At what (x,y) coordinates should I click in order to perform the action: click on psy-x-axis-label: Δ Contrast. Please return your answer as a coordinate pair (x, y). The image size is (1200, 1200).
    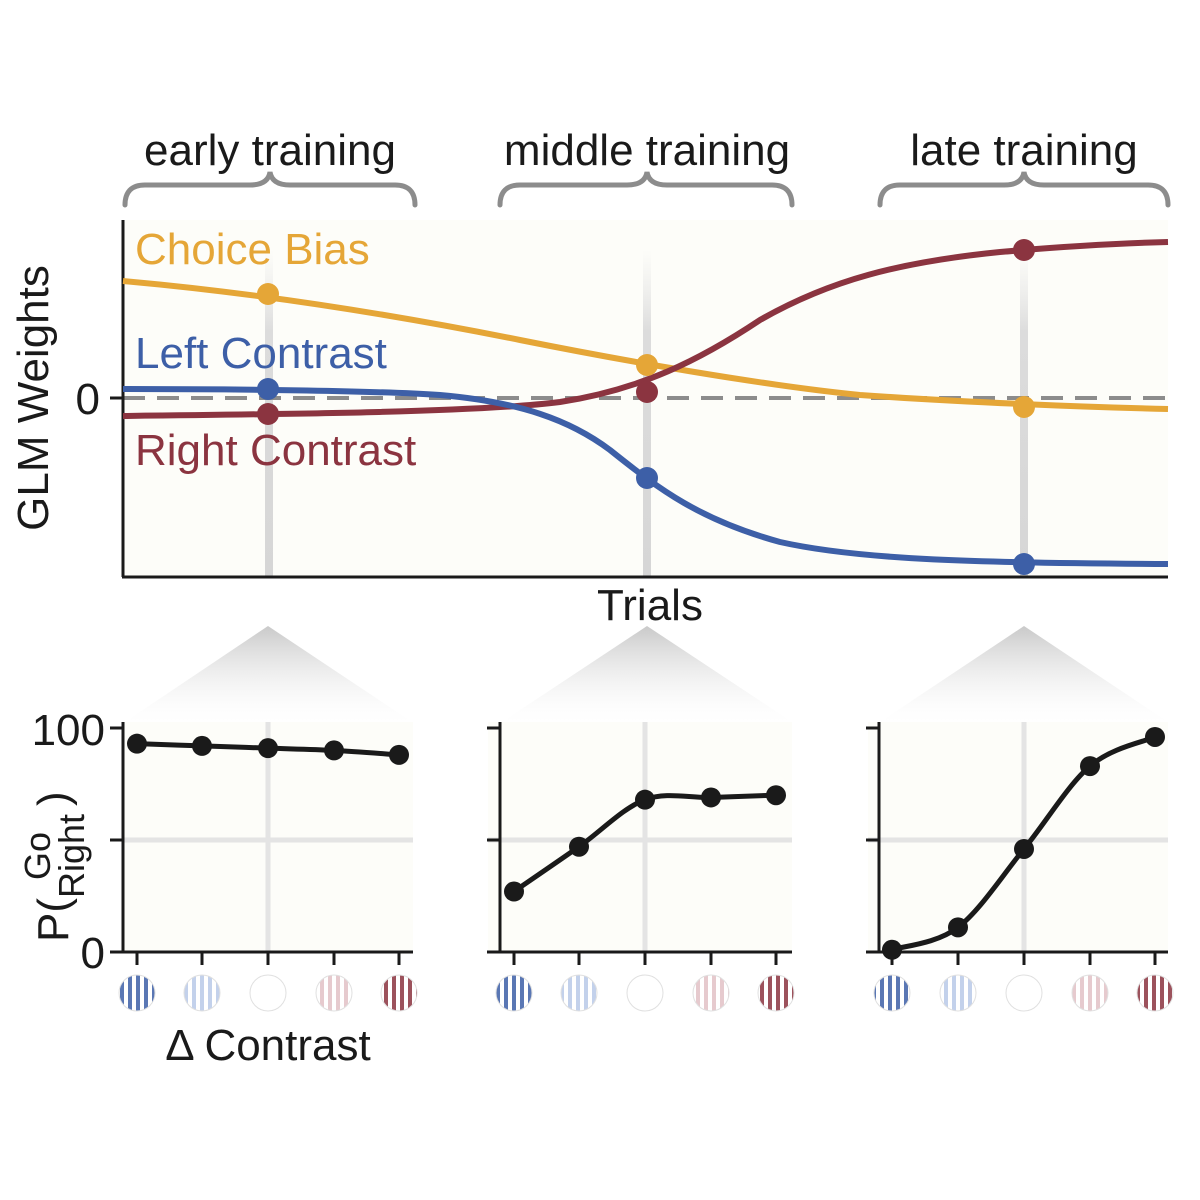
    Looking at the image, I should click on (267, 1045).